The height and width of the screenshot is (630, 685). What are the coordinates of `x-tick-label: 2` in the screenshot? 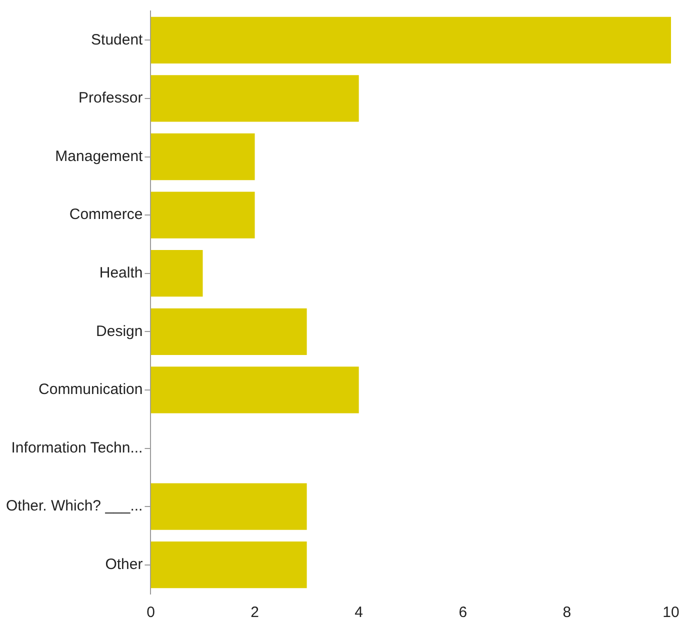 It's located at (254, 613).